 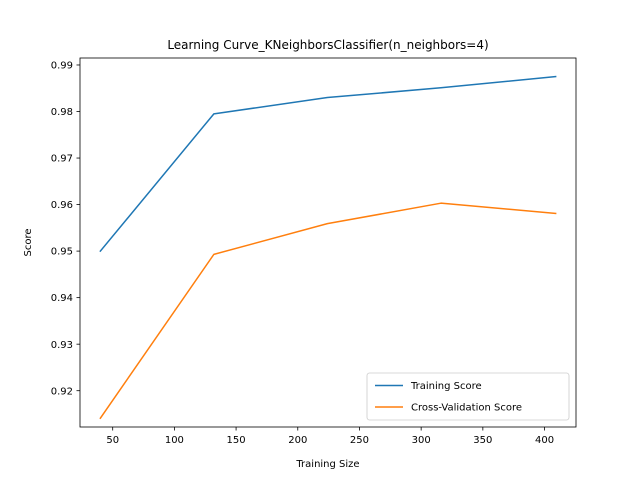 I want to click on x-tick-label: 300, so click(x=421, y=440).